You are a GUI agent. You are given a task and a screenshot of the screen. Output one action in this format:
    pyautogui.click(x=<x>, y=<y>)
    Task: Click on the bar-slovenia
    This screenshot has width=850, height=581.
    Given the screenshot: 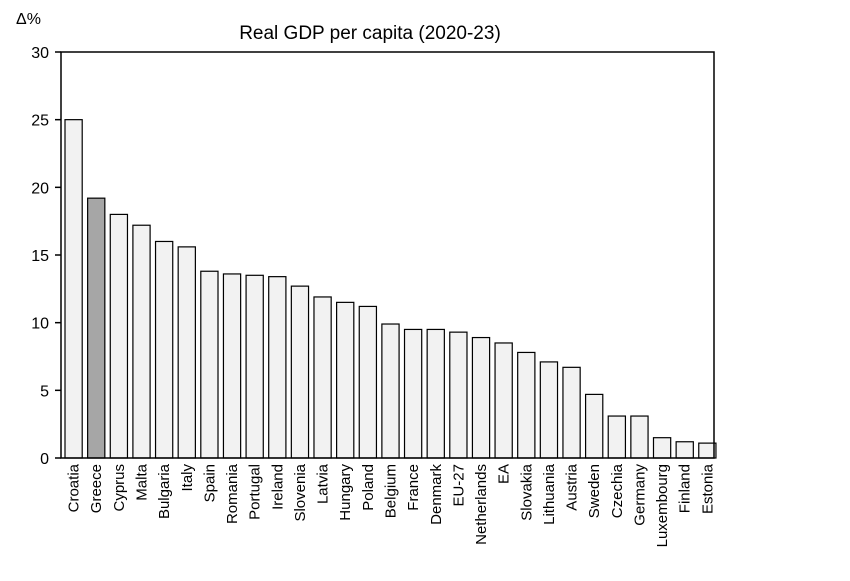 What is the action you would take?
    pyautogui.click(x=300, y=372)
    